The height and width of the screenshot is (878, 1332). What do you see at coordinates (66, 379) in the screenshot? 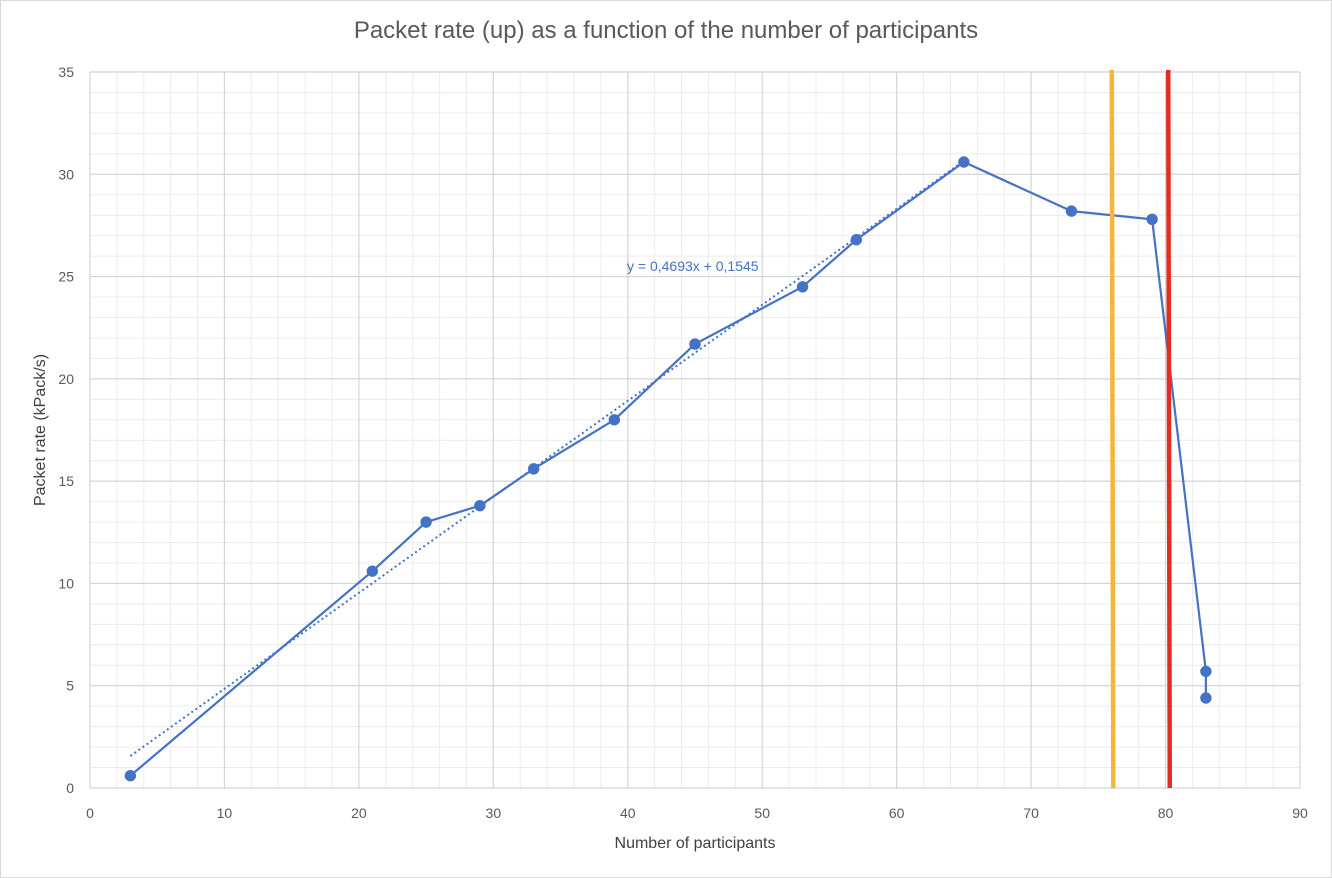
I see `y-tick-label: 20` at bounding box center [66, 379].